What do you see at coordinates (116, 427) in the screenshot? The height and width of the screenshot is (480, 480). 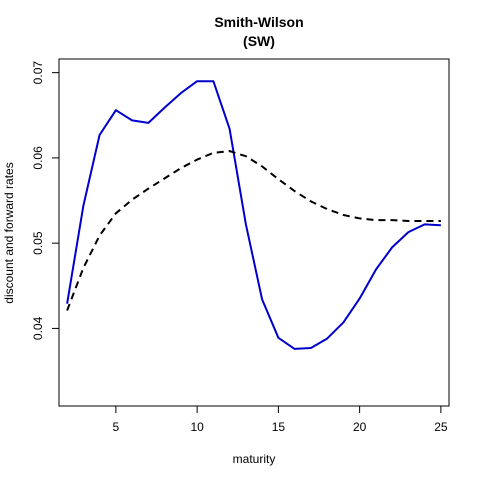 I see `x-tick-label: 5` at bounding box center [116, 427].